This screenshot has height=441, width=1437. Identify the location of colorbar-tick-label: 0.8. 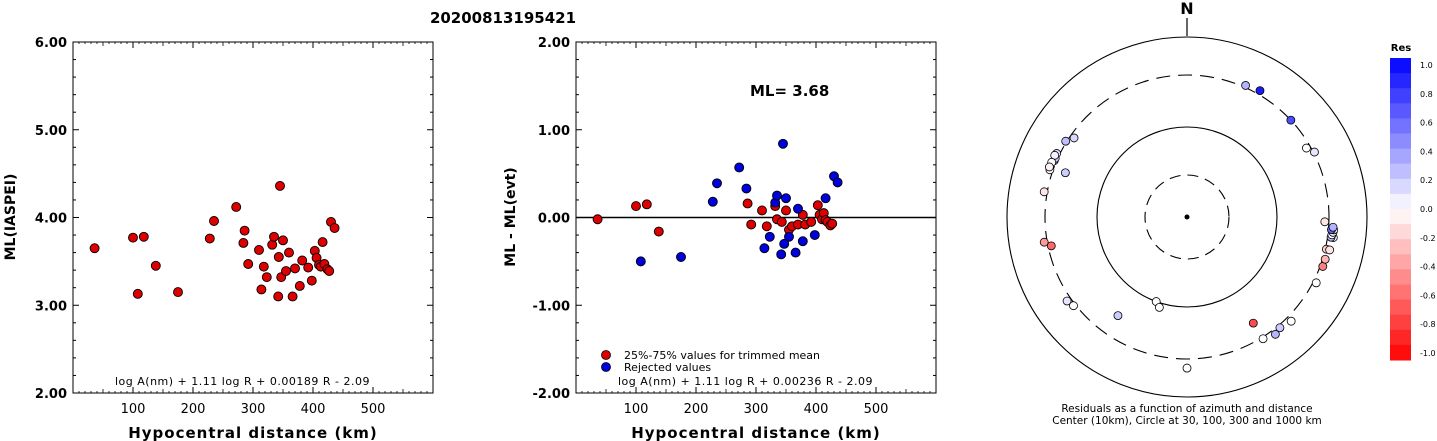
(1426, 94).